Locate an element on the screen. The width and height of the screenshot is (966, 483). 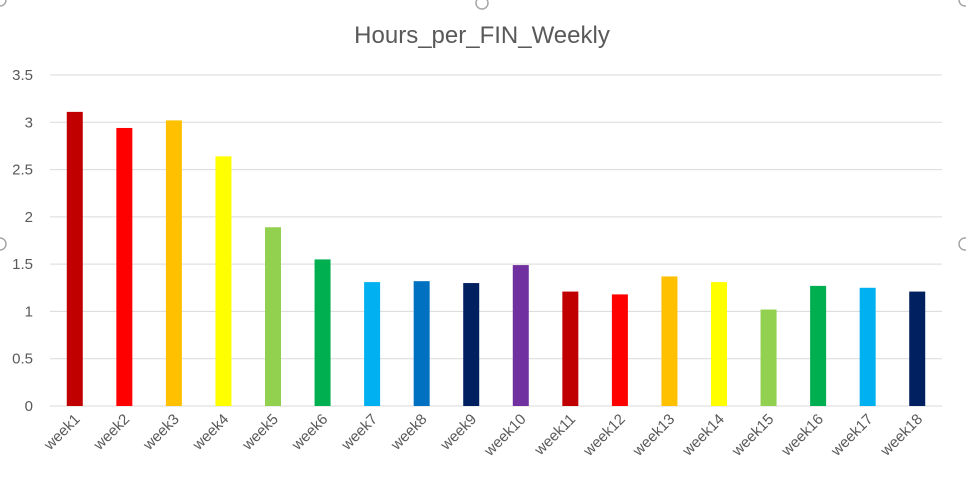
x-tick-label: week14 is located at coordinates (703, 435).